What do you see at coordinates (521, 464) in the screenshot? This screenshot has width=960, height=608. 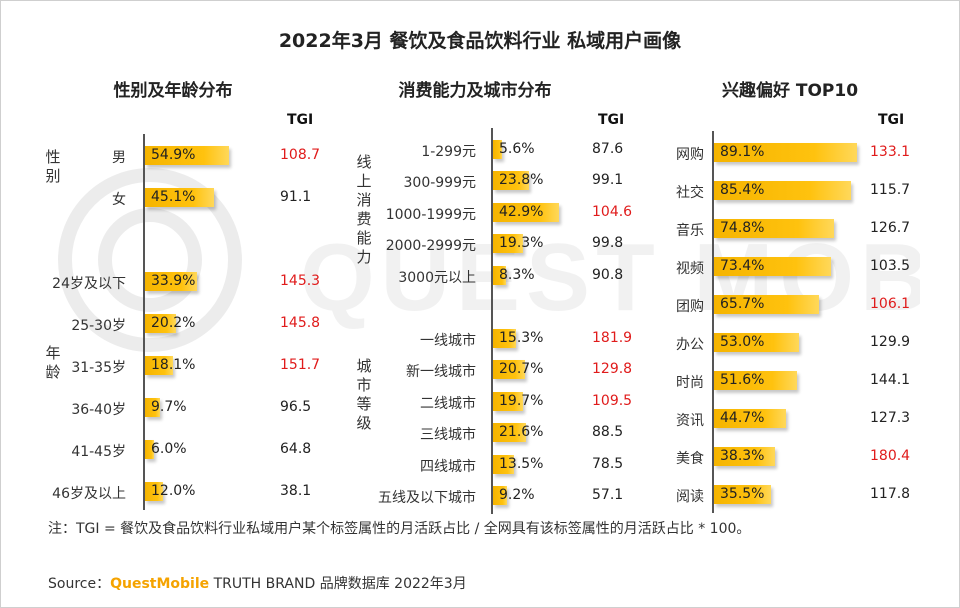 I see `value-label: 13.5%` at bounding box center [521, 464].